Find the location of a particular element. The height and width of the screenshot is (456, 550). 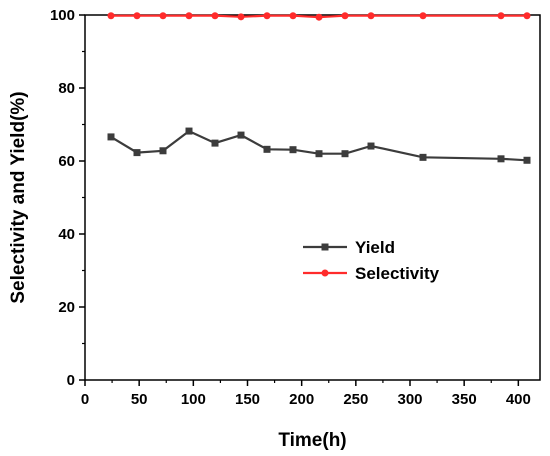

x-tick-label: 200 is located at coordinates (301, 399).